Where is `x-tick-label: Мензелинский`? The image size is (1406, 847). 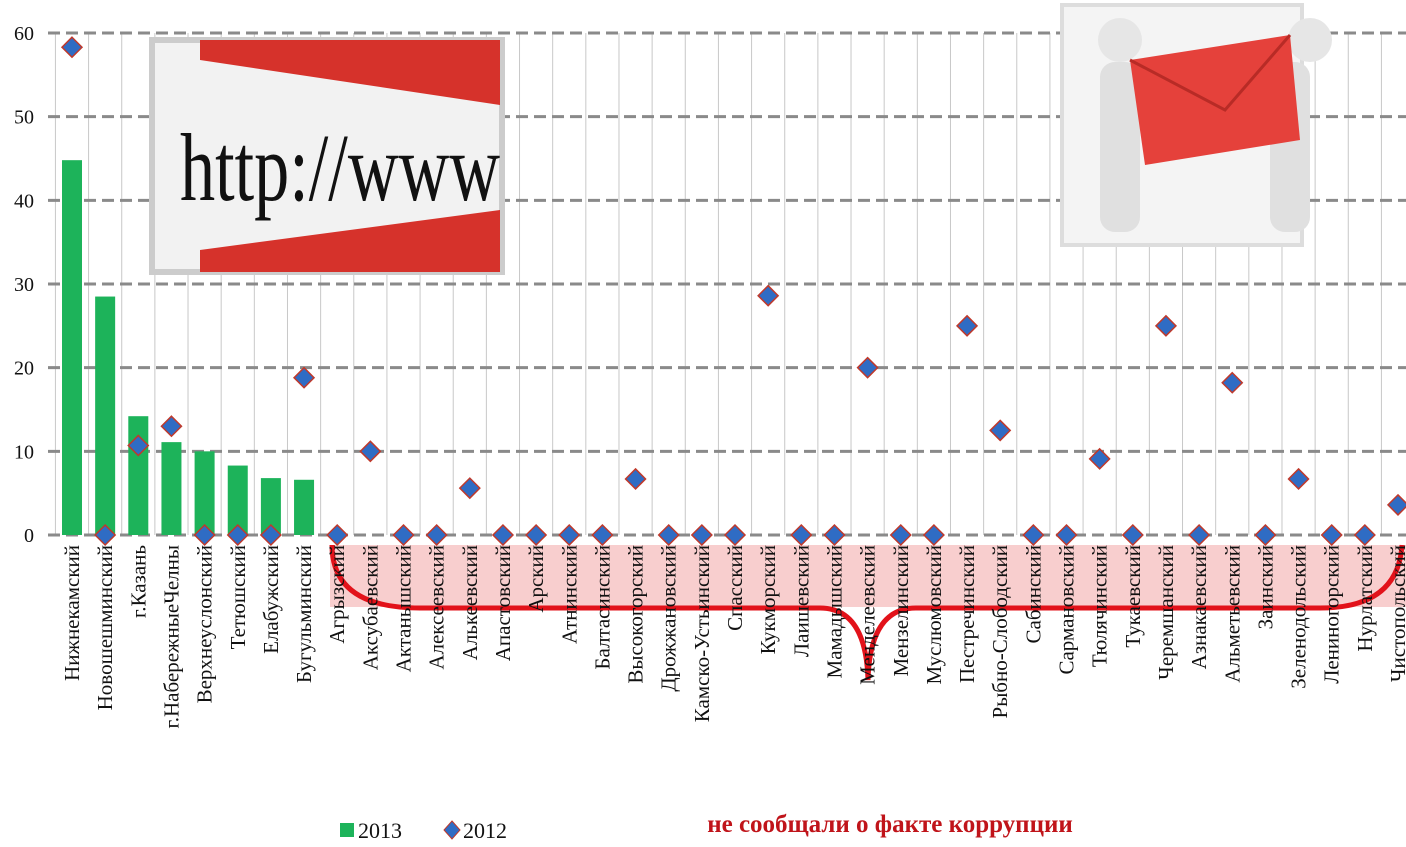
x-tick-label: Мензелинский is located at coordinates (901, 611).